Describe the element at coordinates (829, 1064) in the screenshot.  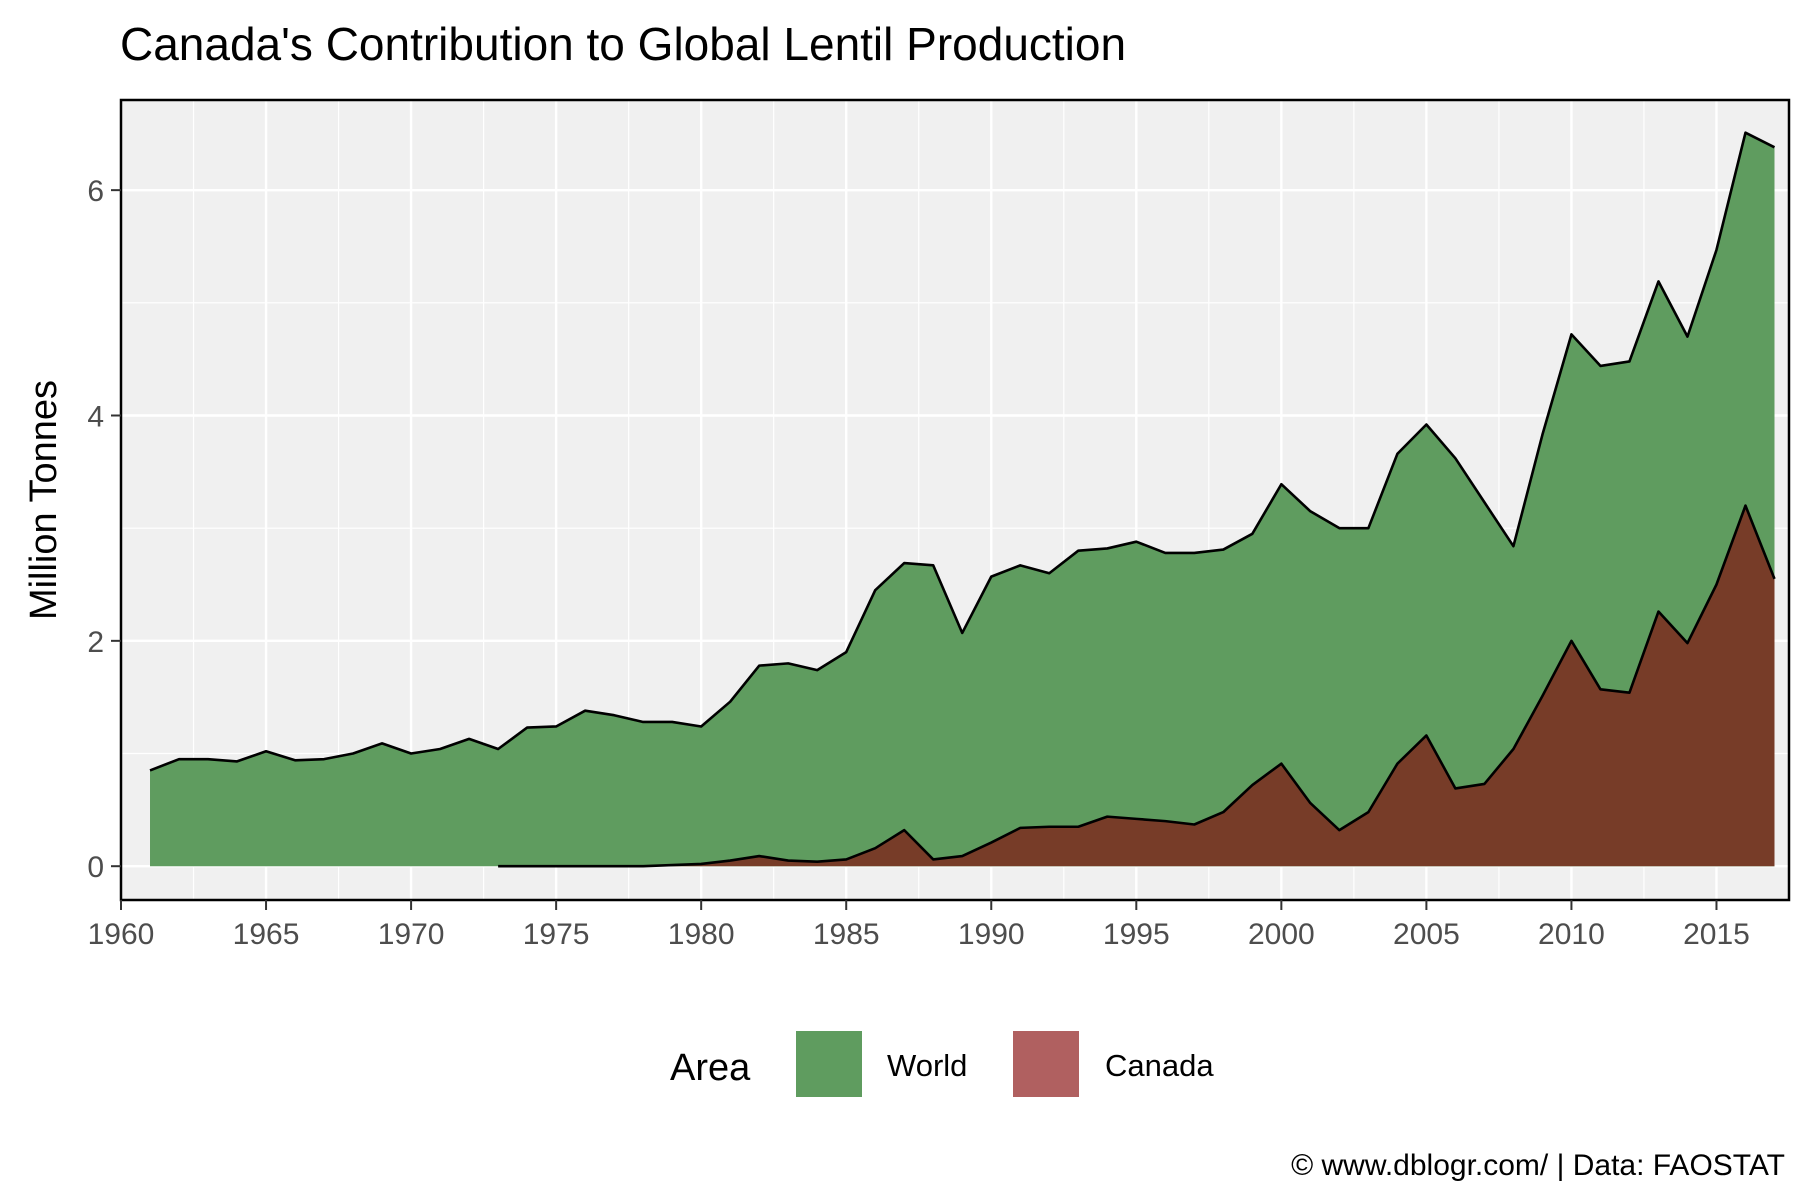
I see `legend-key-world` at that location.